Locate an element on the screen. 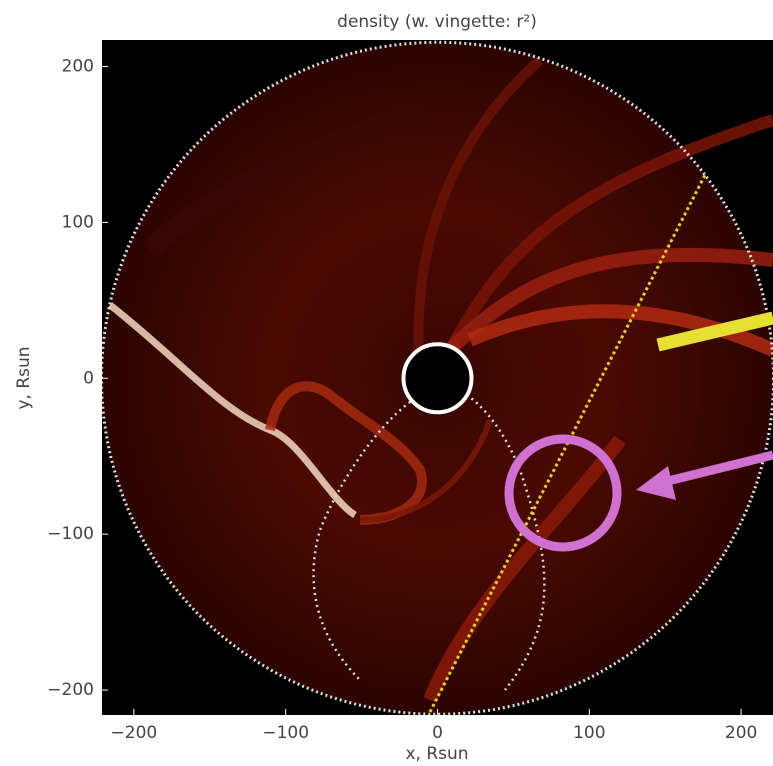  y-tick-label: 0 is located at coordinates (88, 378).